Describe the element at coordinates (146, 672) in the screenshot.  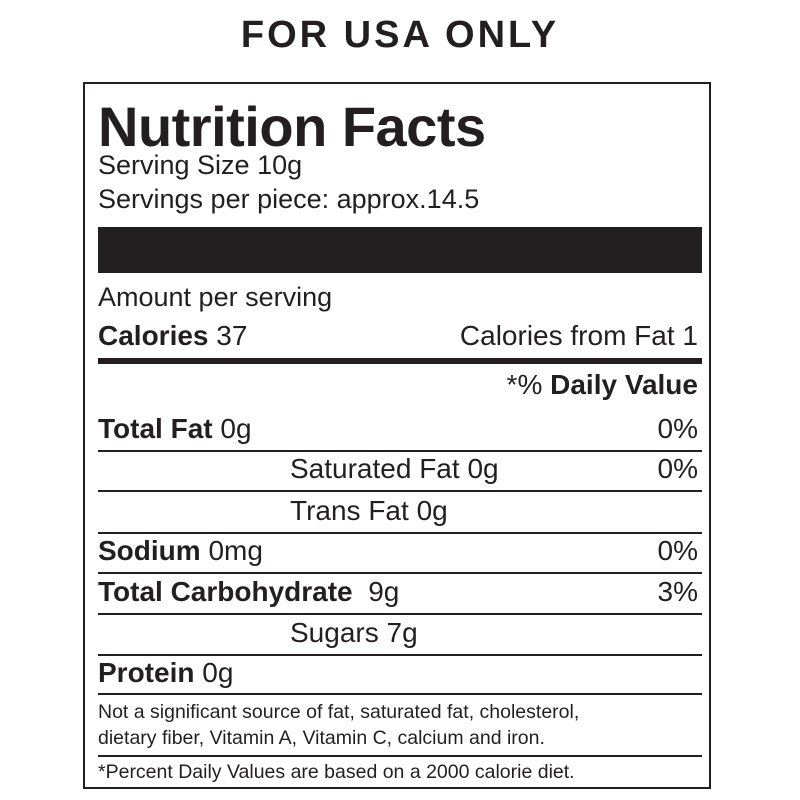
I see `nutrient-name: Protein` at that location.